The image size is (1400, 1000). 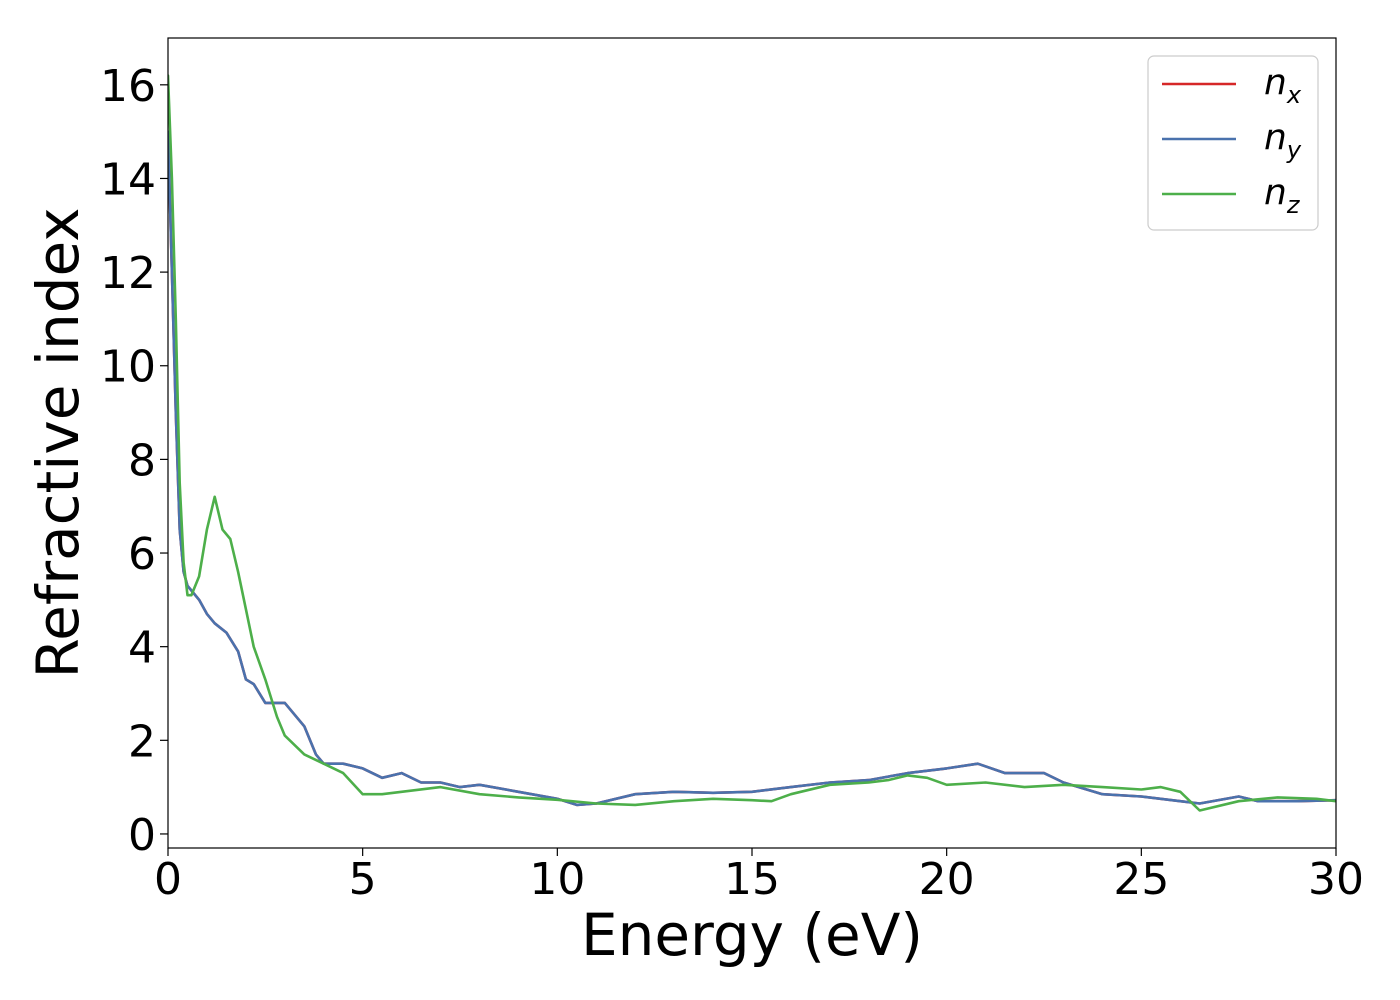 What do you see at coordinates (1282, 195) in the screenshot?
I see `legend-label-nz: nz` at bounding box center [1282, 195].